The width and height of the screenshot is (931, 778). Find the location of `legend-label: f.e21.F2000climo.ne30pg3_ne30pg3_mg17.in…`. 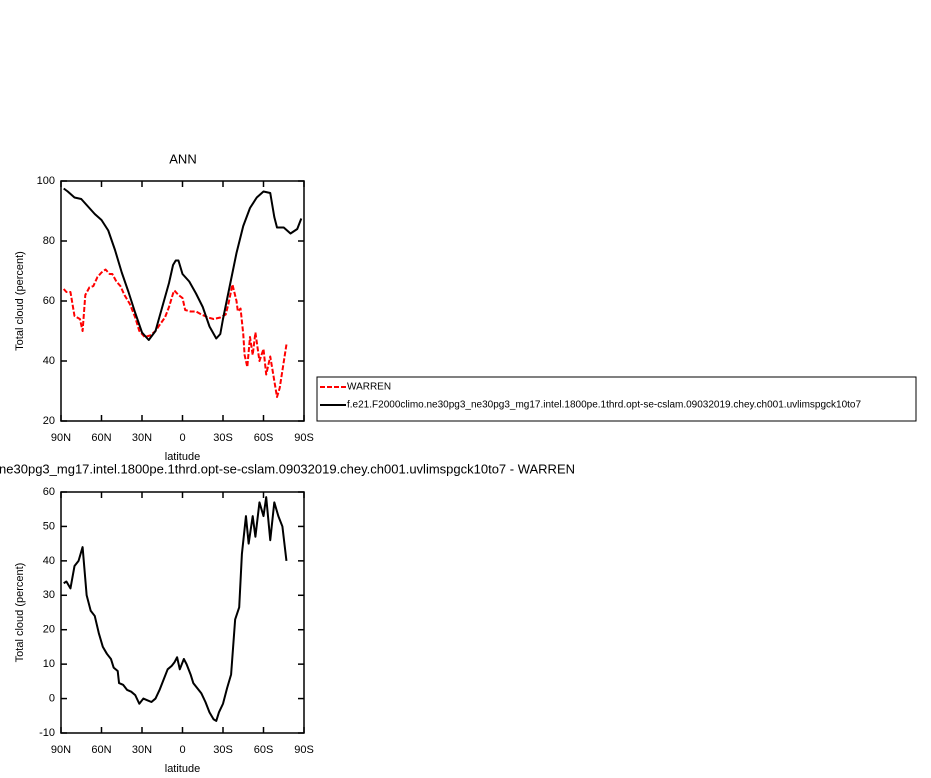

legend-label: f.e21.F2000climo.ne30pg3_ne30pg3_mg17.in… is located at coordinates (604, 405).